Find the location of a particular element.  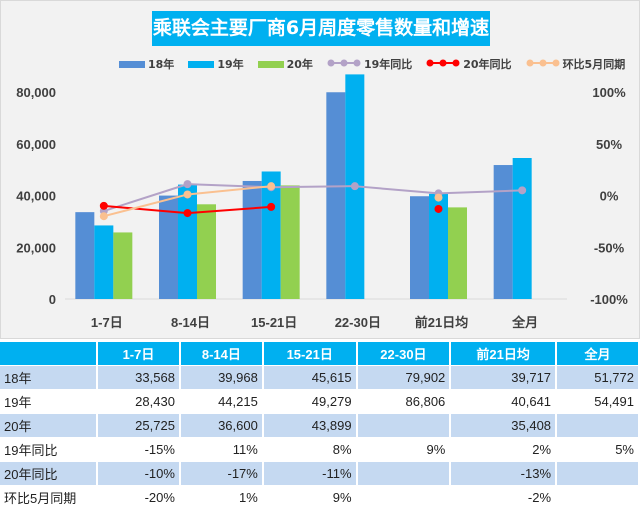

table-cell: 54,491 is located at coordinates (598, 401).